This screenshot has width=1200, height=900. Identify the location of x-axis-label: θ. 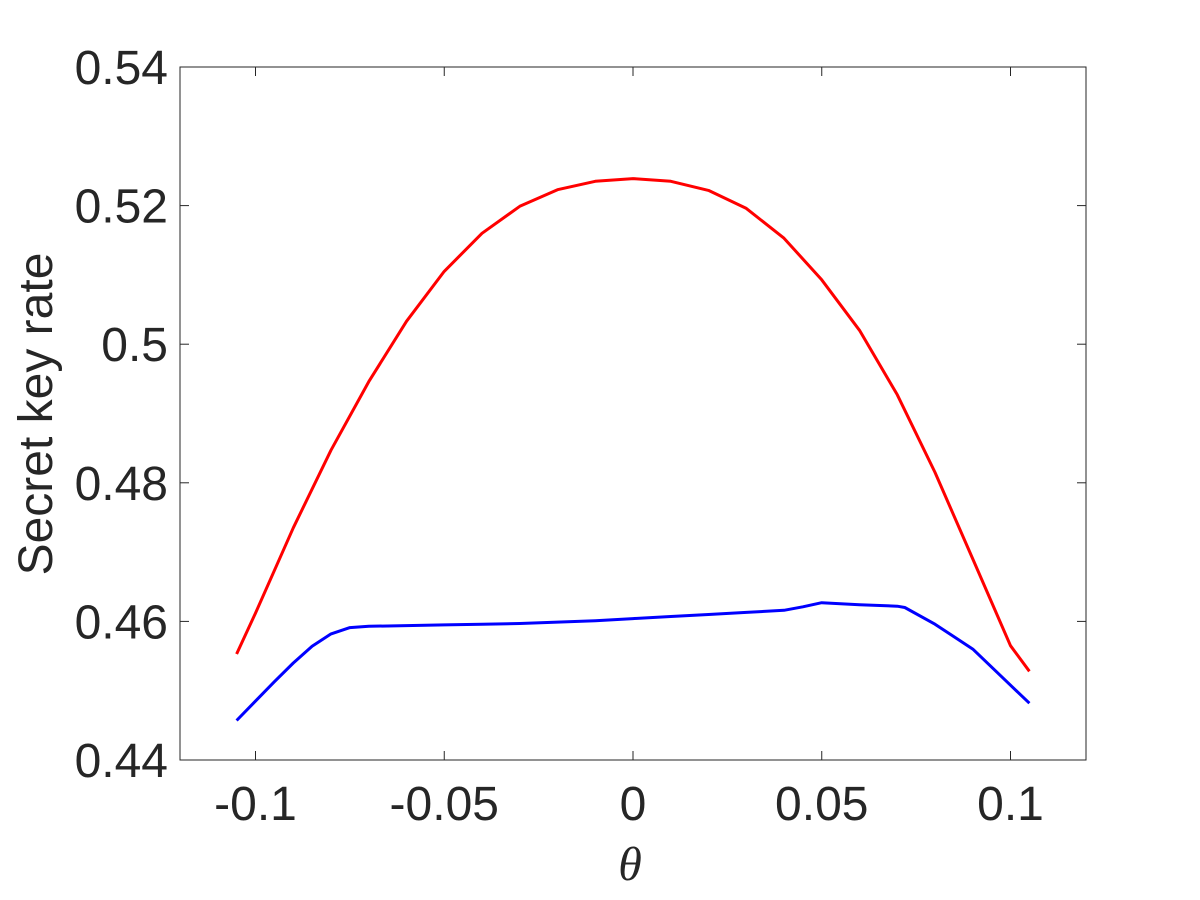
(630, 864).